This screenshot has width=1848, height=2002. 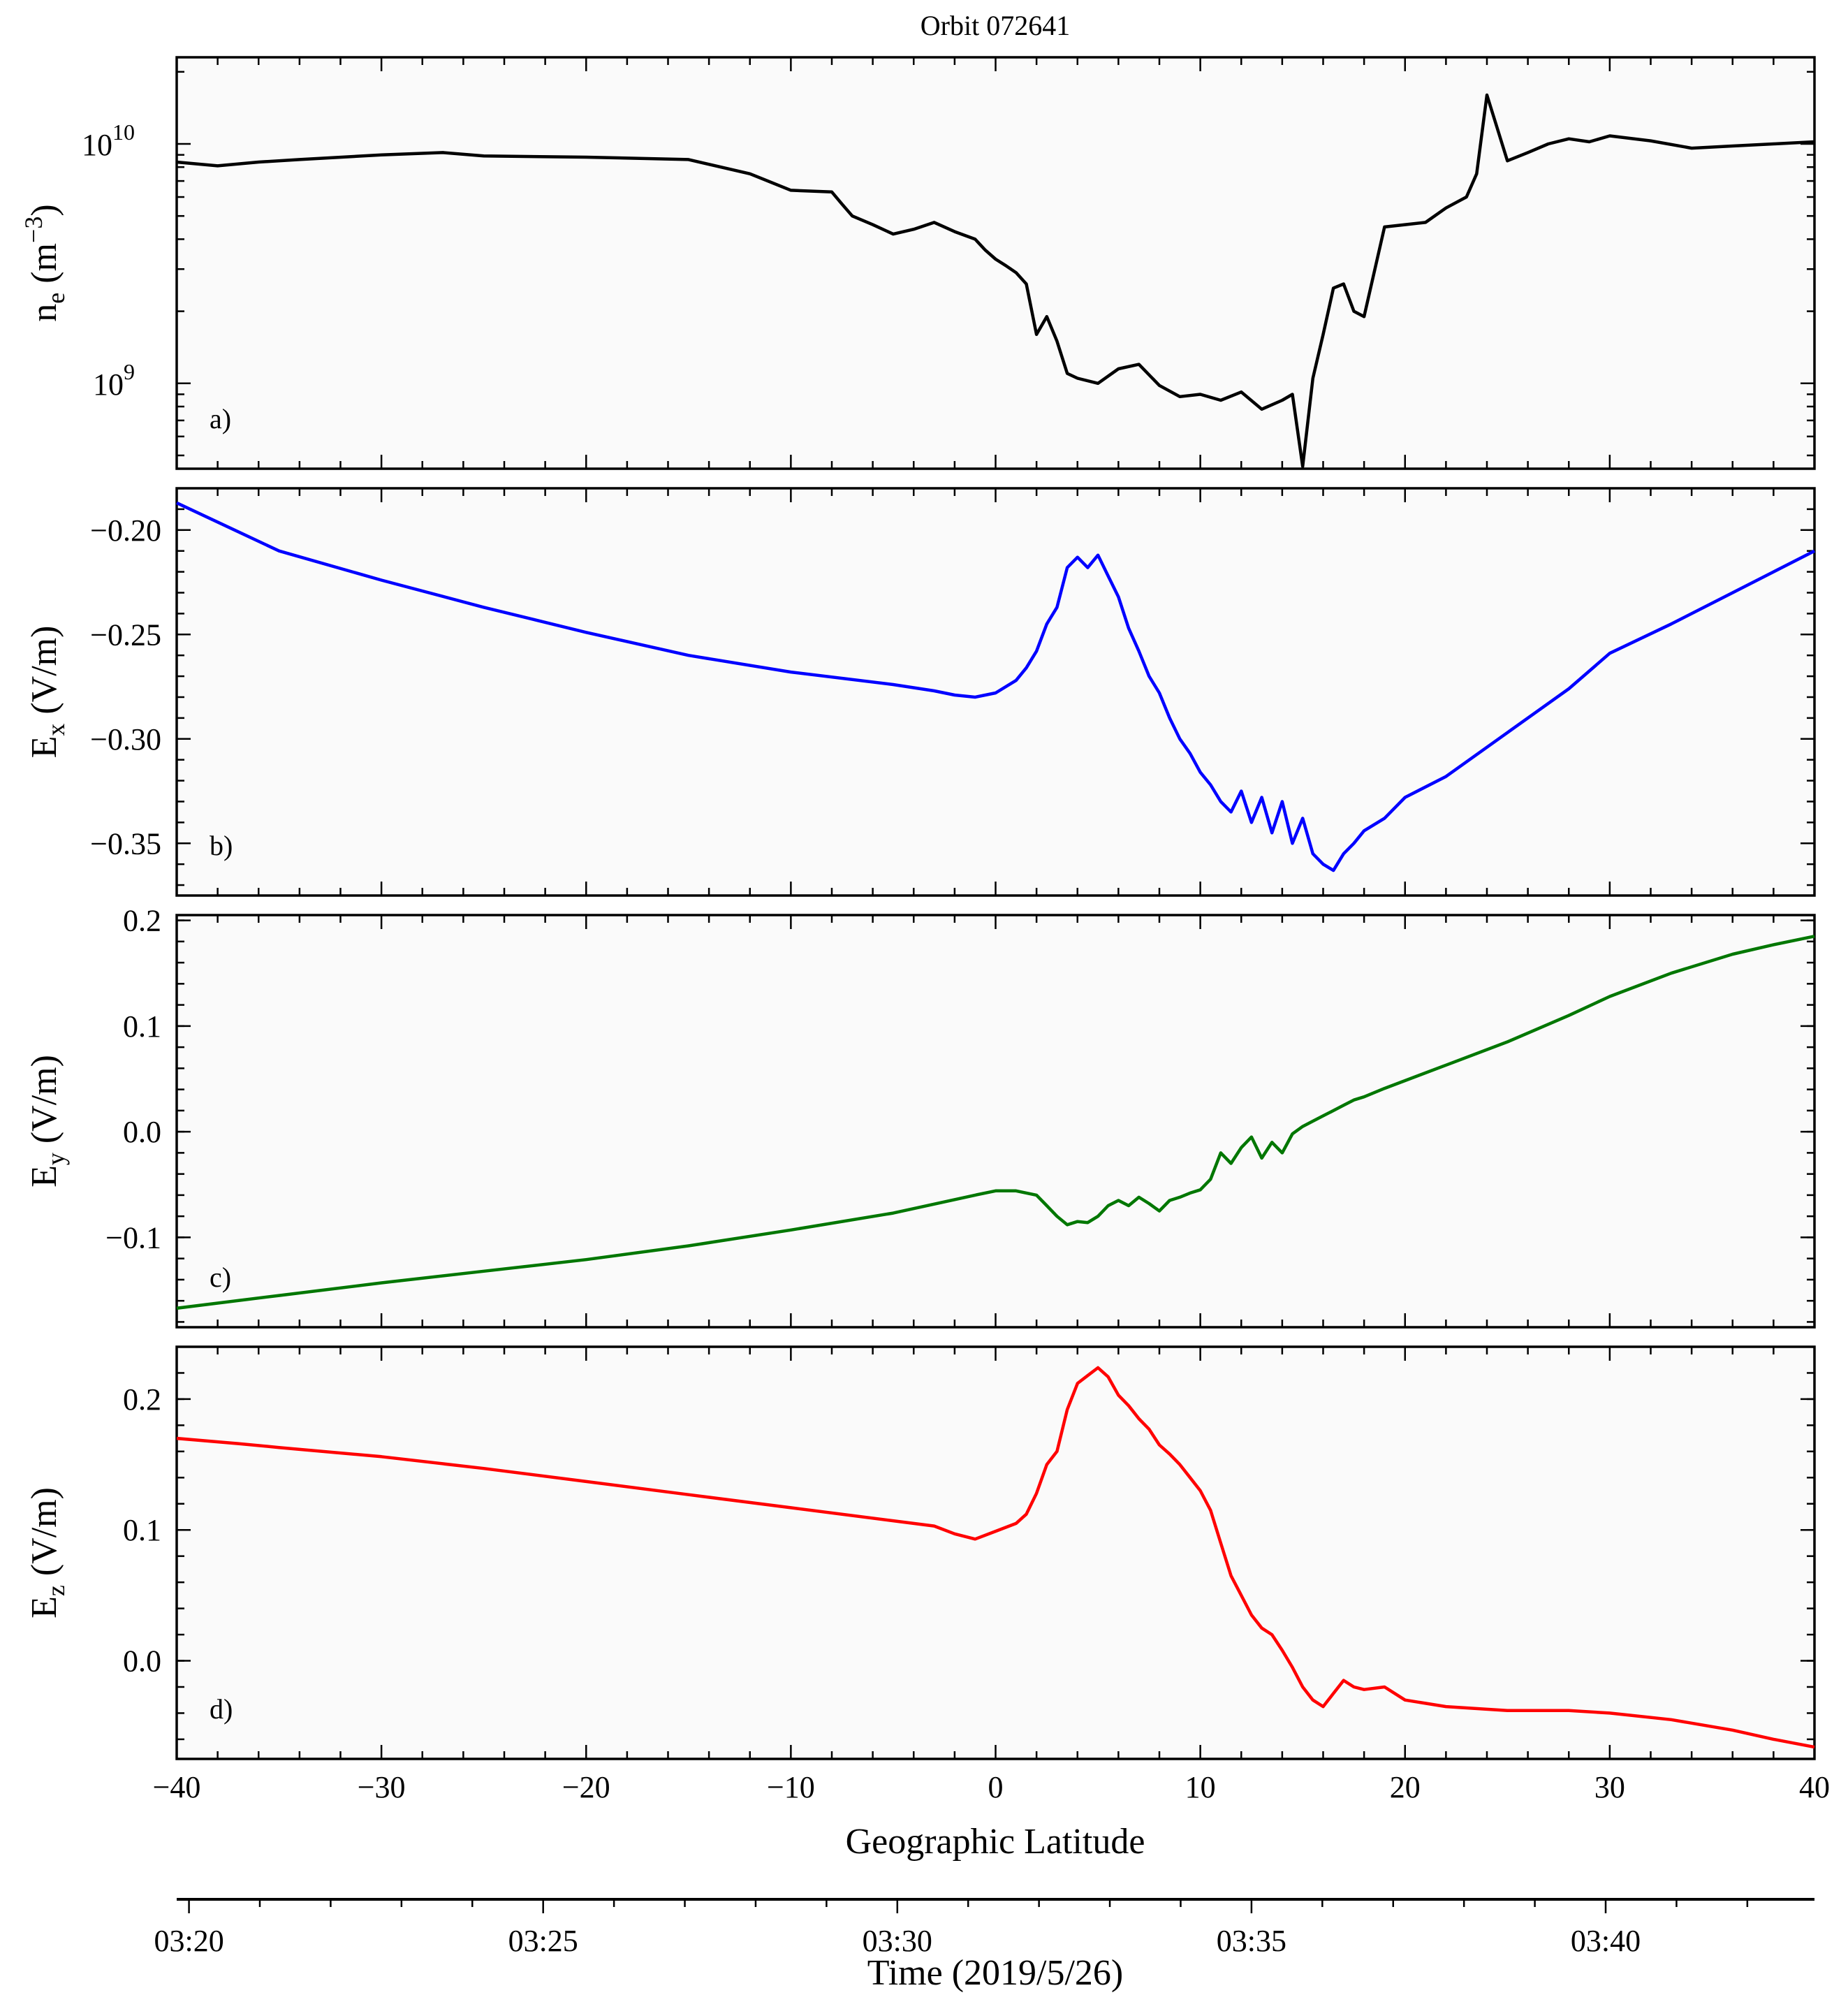 What do you see at coordinates (220, 418) in the screenshot?
I see `panel-tag: a)` at bounding box center [220, 418].